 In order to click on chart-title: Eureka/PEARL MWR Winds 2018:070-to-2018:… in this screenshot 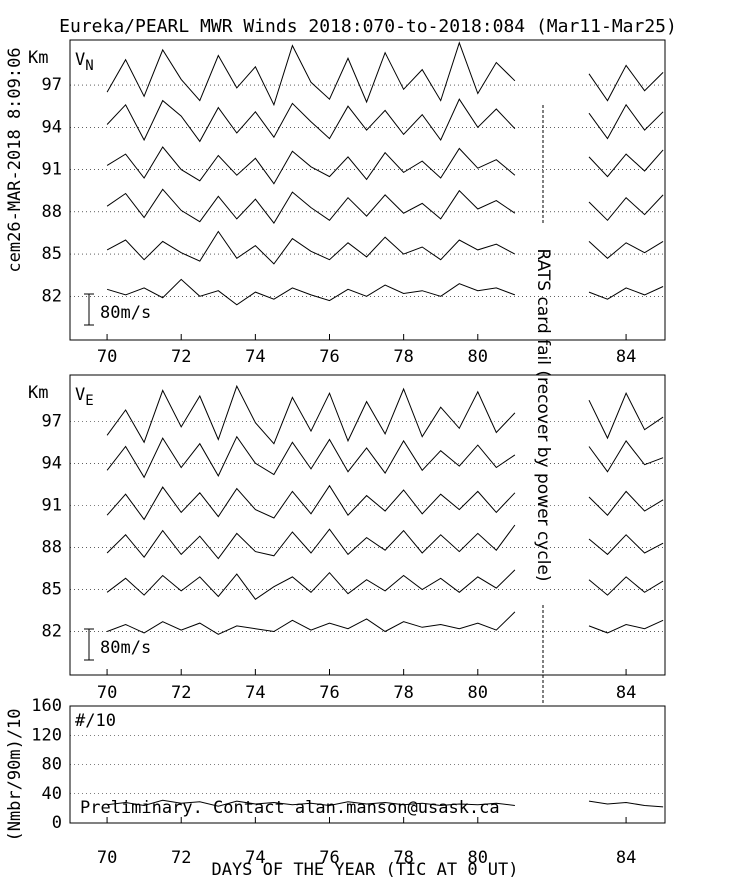, I will do `click(368, 26)`.